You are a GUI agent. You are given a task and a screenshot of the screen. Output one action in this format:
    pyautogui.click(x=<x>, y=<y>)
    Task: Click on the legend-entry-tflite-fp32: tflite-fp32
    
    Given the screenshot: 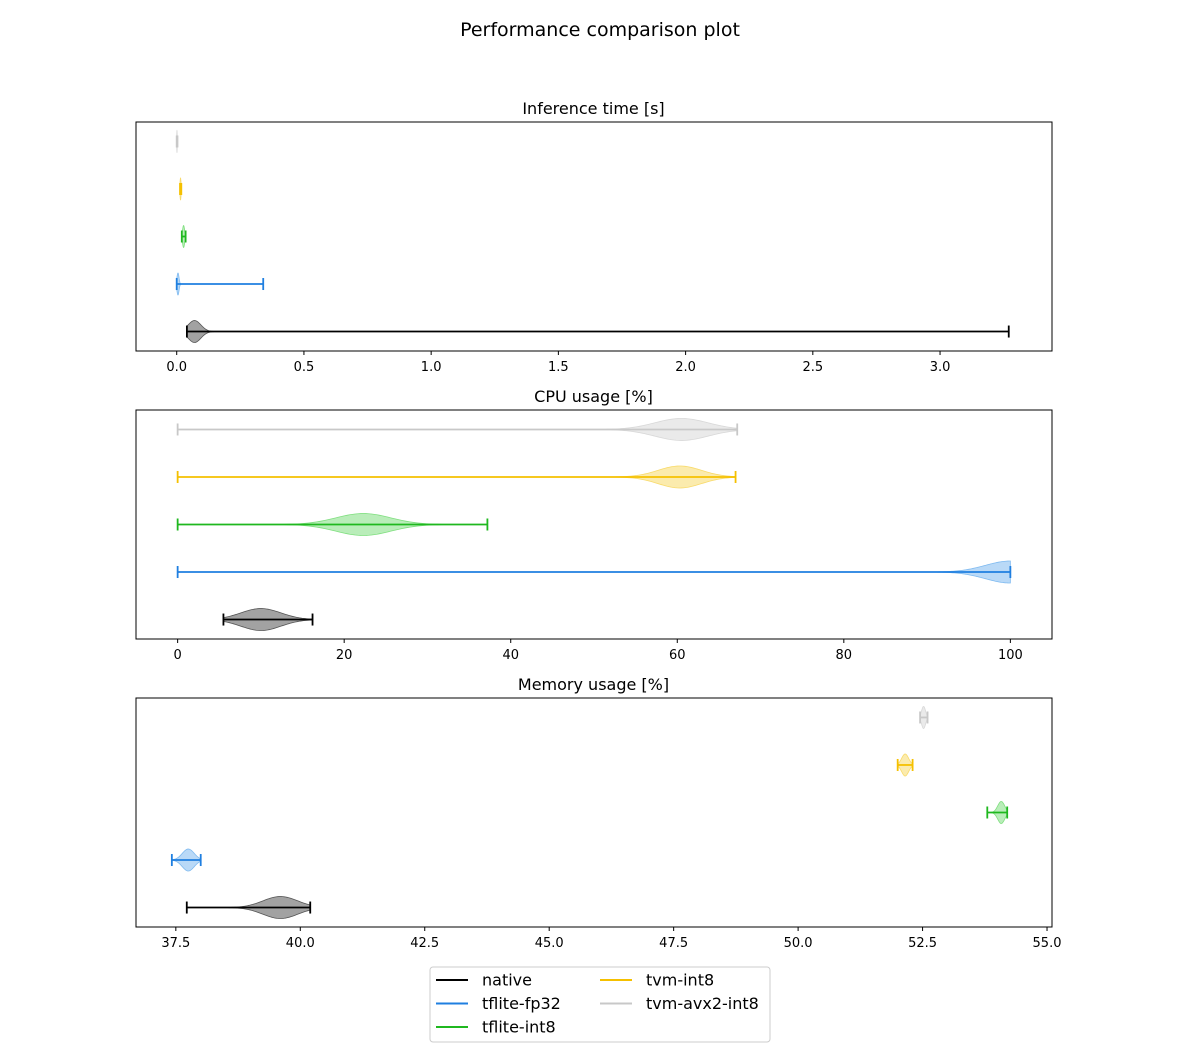 What is the action you would take?
    pyautogui.click(x=498, y=1003)
    